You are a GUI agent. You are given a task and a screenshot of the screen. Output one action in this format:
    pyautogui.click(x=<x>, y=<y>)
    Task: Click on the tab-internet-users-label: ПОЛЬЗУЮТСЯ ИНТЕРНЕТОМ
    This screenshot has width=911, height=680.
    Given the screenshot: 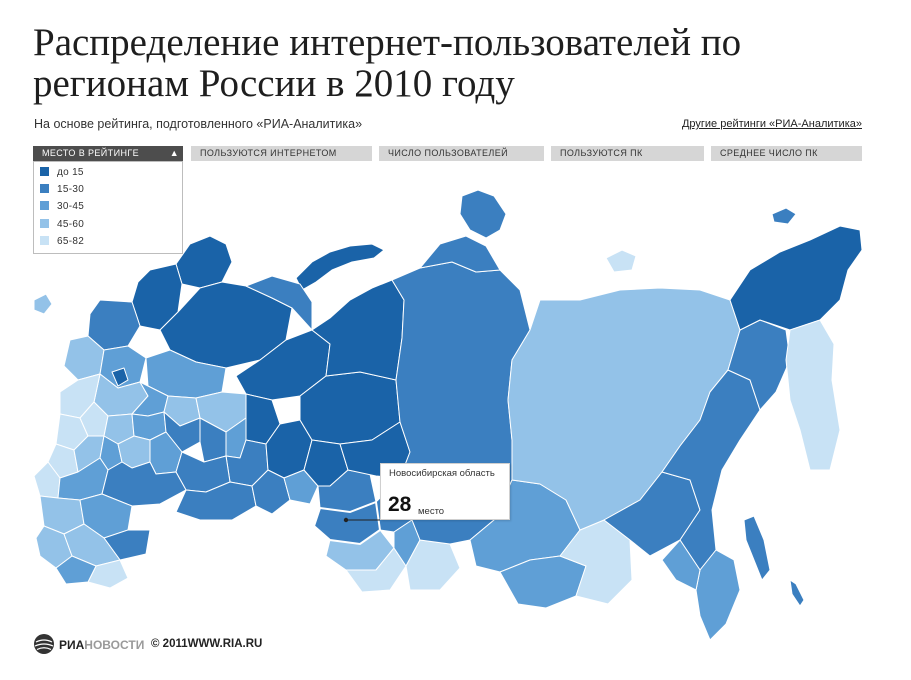 What is the action you would take?
    pyautogui.click(x=268, y=153)
    